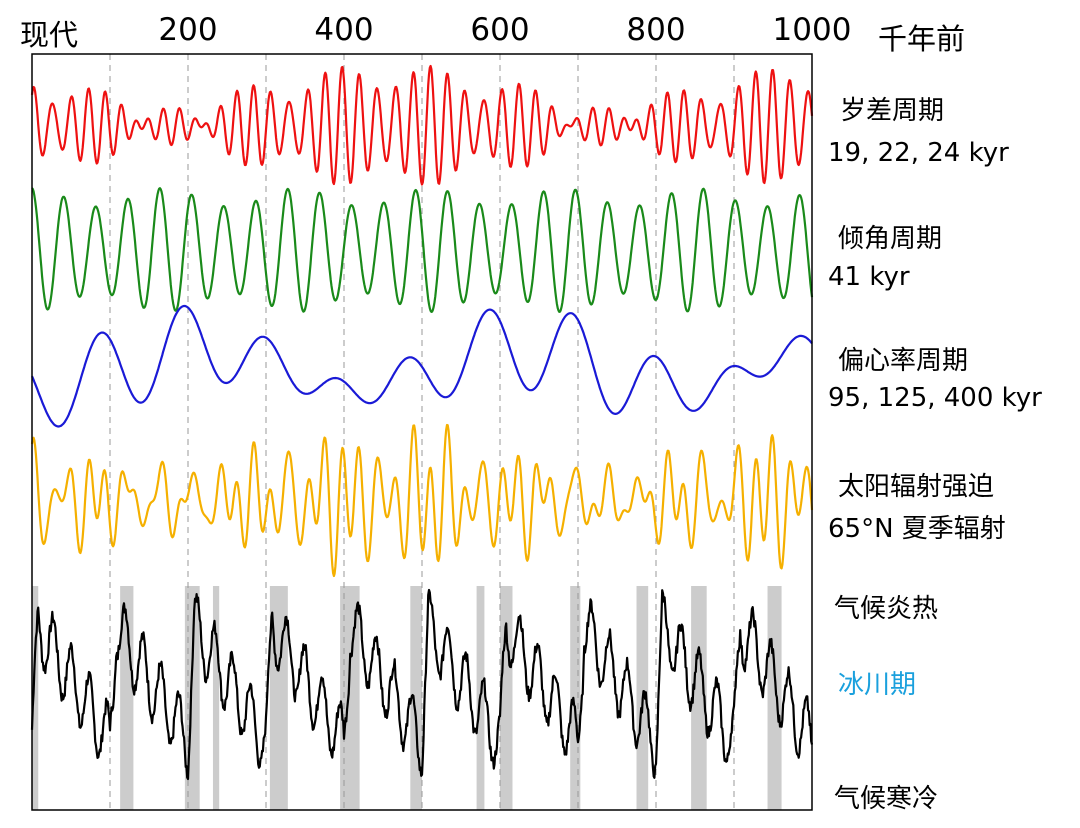 The image size is (1080, 828). Describe the element at coordinates (886, 609) in the screenshot. I see `warm-climate-label: 气候炎热` at that location.